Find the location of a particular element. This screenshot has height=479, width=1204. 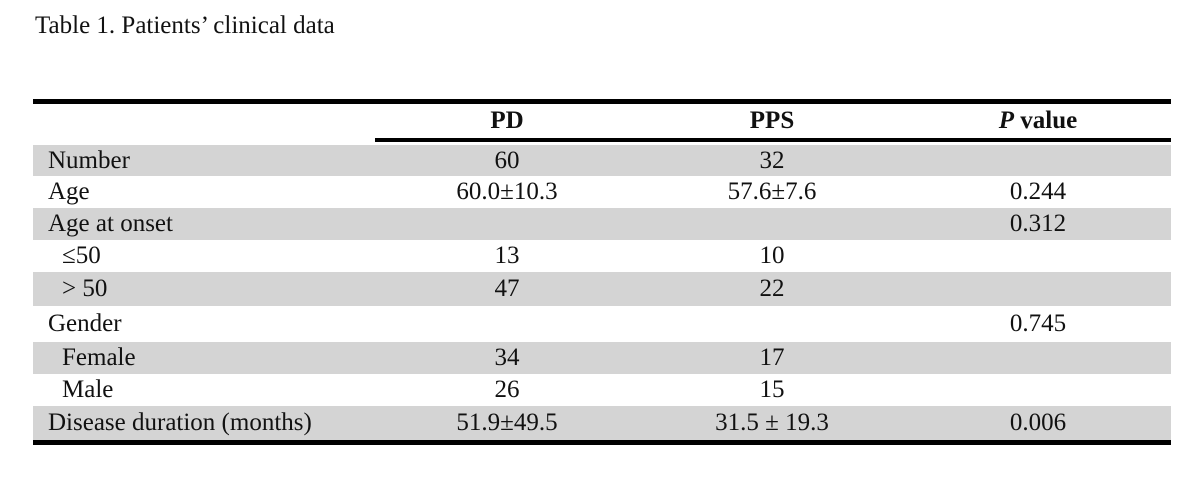

cell-value: 26 is located at coordinates (507, 389).